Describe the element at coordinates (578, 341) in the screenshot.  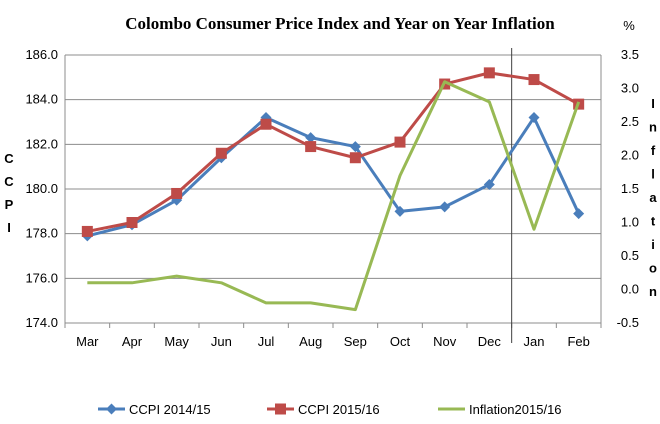
I see `x-tick-label: Feb` at that location.